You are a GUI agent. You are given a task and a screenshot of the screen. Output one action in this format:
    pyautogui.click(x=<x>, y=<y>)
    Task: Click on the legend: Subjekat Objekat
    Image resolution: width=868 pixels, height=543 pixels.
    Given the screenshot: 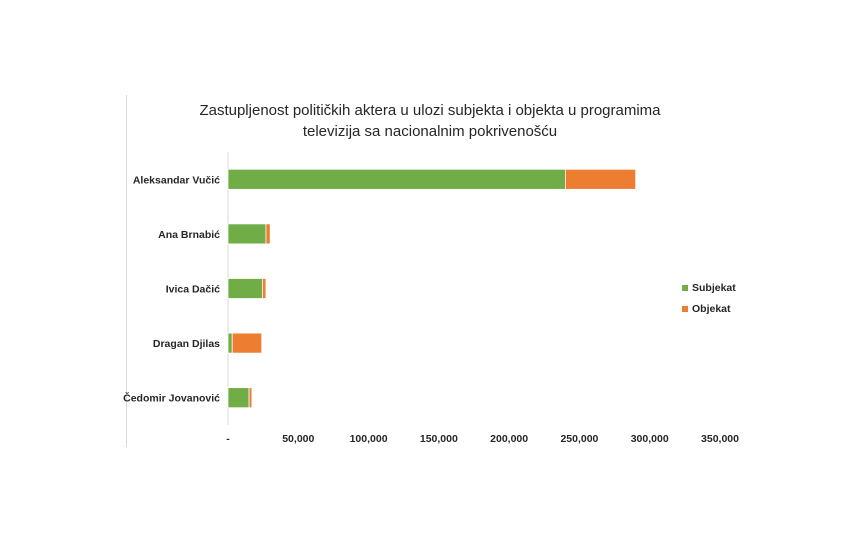 What is the action you would take?
    pyautogui.click(x=709, y=298)
    